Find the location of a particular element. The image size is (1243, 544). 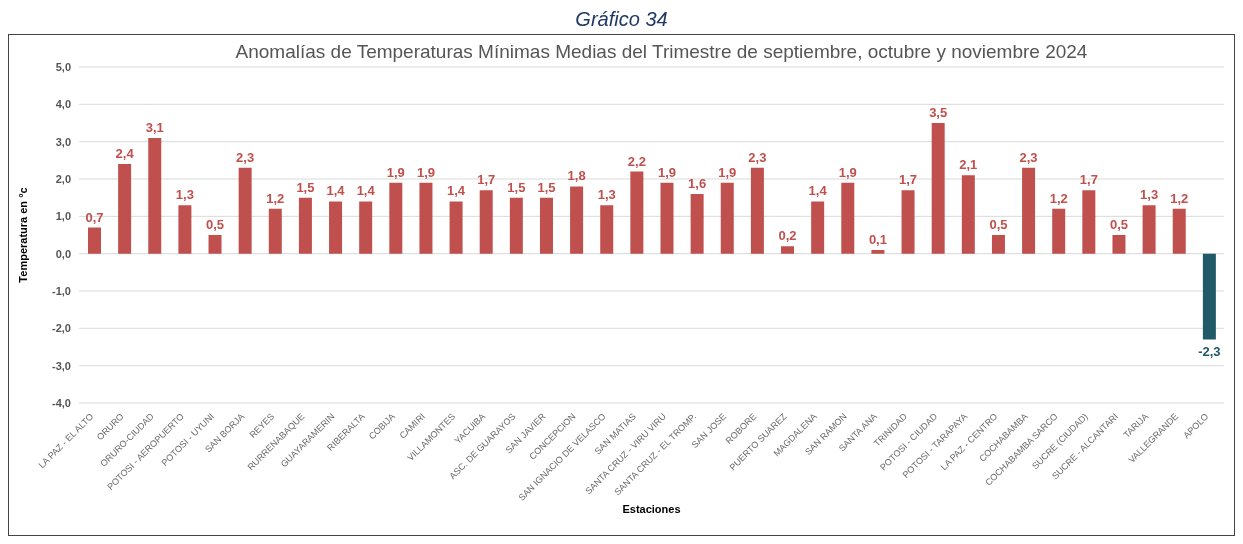

data-label: 0,2 is located at coordinates (787, 236).